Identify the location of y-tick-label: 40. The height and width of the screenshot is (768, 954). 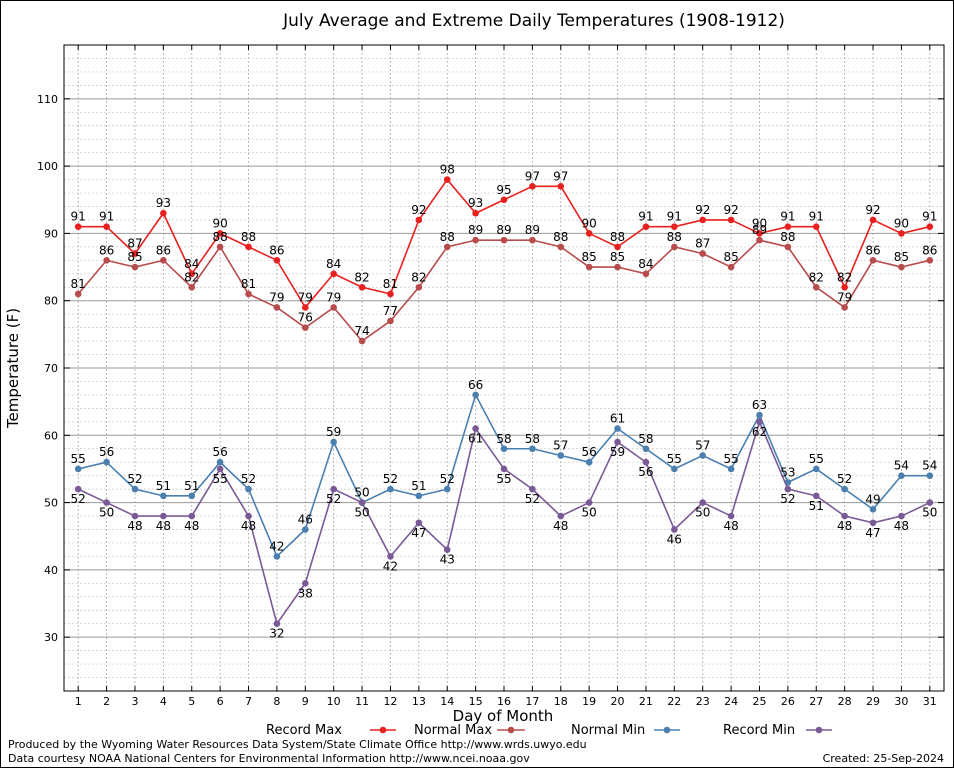
(51, 570).